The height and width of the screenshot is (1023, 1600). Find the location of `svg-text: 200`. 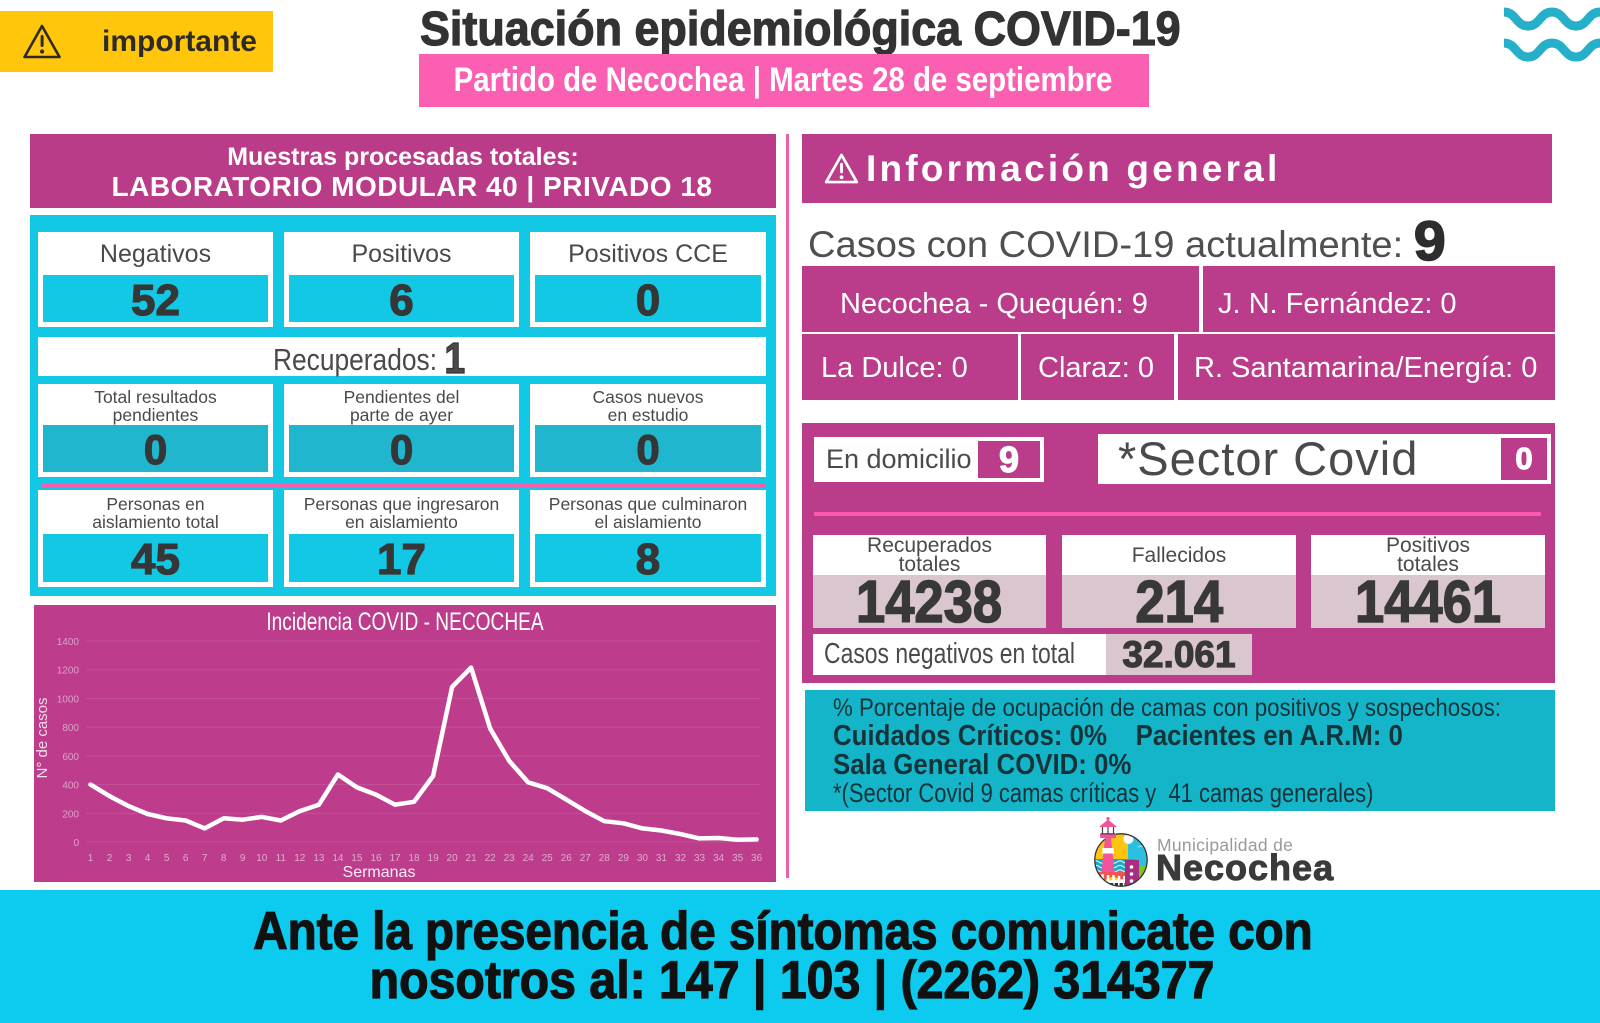

svg-text: 200 is located at coordinates (70, 814).